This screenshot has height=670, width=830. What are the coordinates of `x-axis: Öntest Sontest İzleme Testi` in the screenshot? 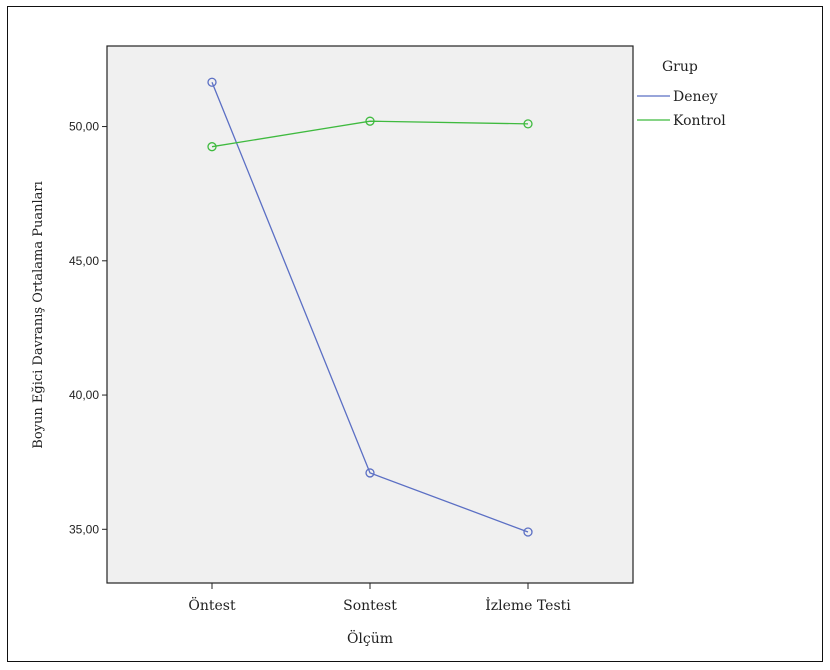 It's located at (379, 598).